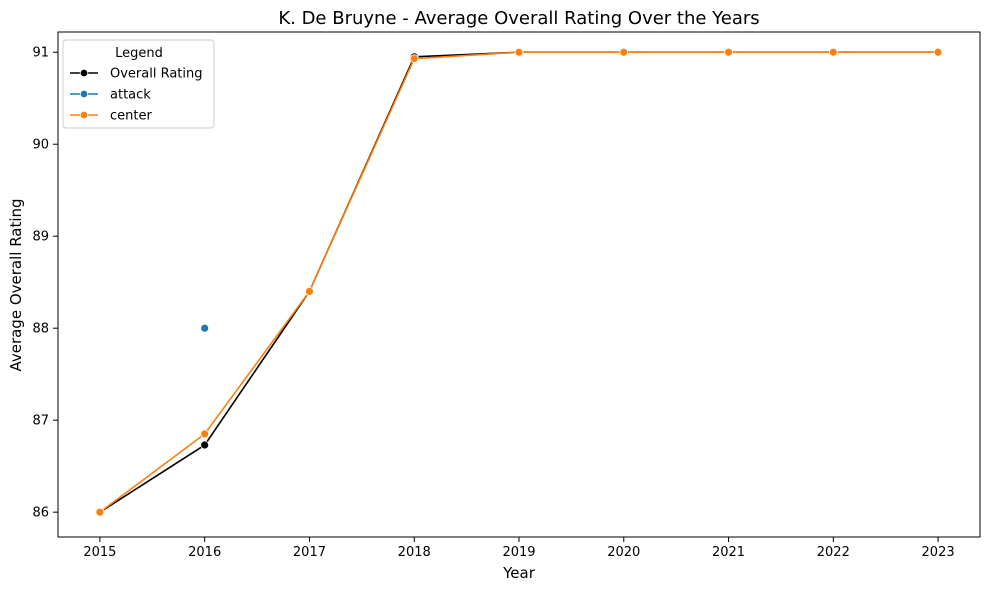 The width and height of the screenshot is (990, 590). What do you see at coordinates (40, 329) in the screenshot?
I see `y-tick-label: 88` at bounding box center [40, 329].